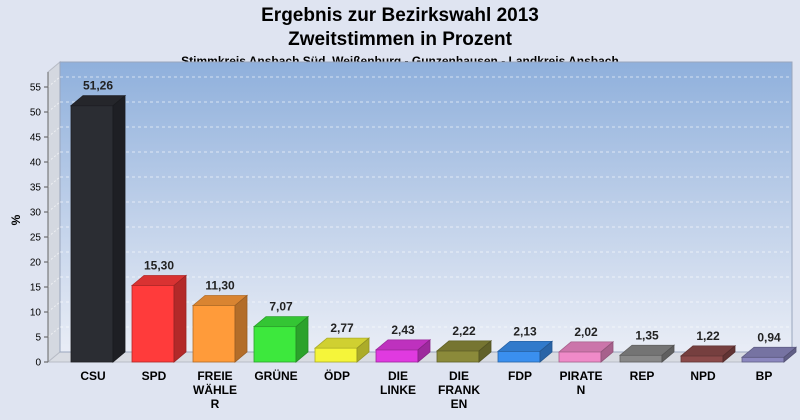 This screenshot has width=800, height=420. Describe the element at coordinates (36, 313) in the screenshot. I see `y-tick-label: 10` at that location.